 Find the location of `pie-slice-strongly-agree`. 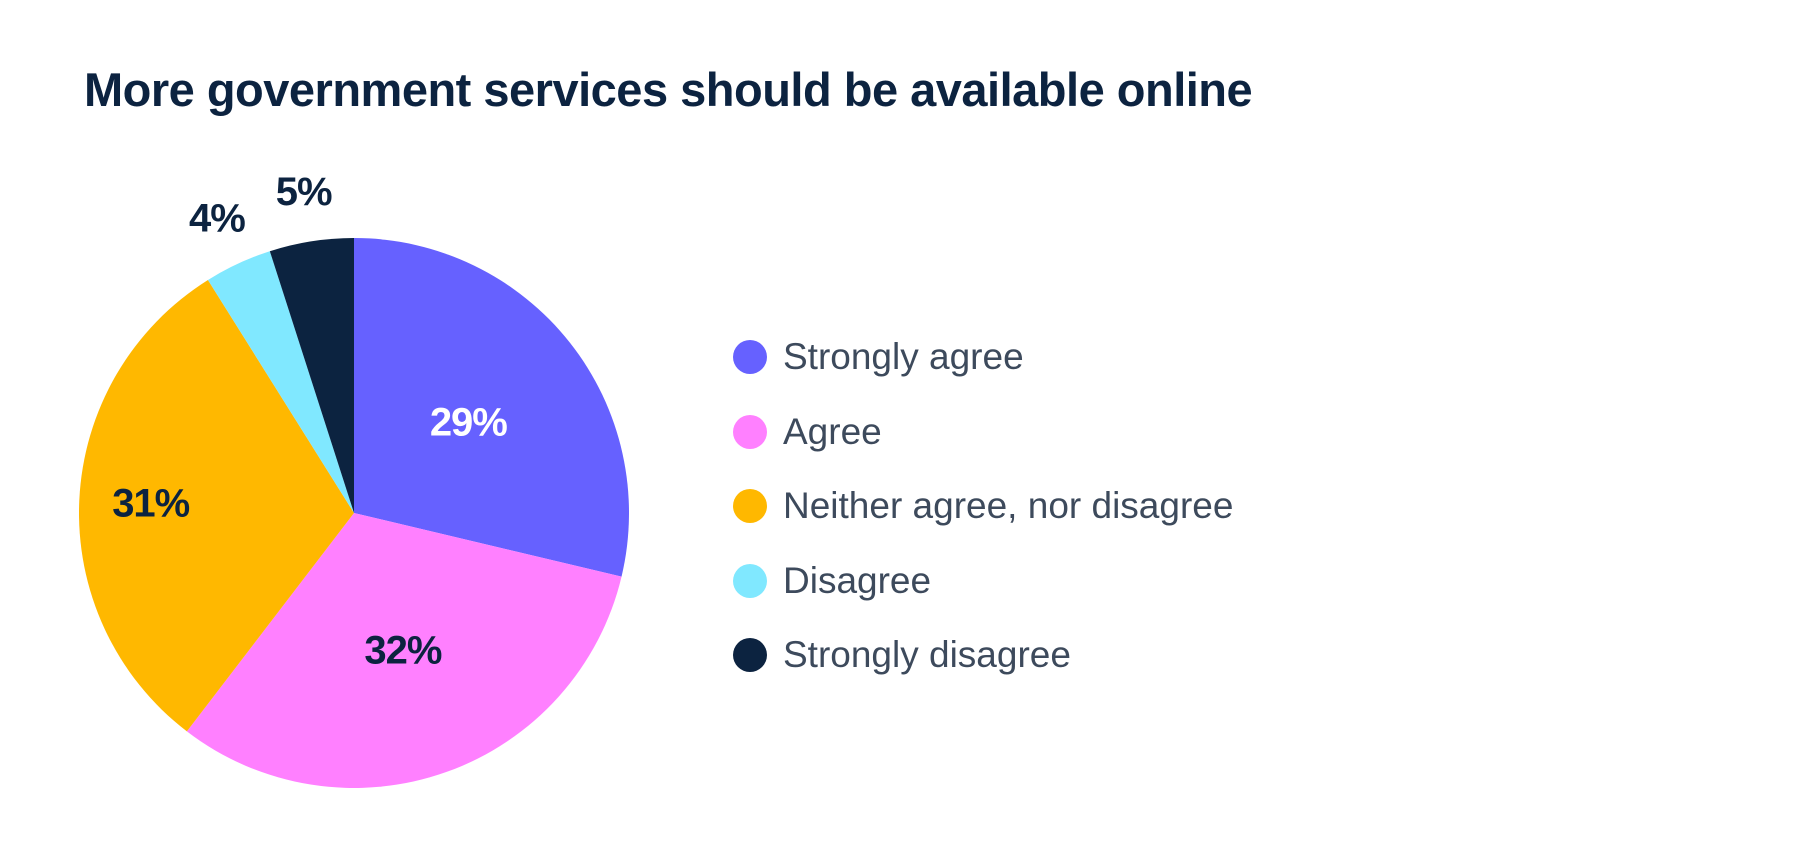

pie-slice-strongly-agree is located at coordinates (491, 407).